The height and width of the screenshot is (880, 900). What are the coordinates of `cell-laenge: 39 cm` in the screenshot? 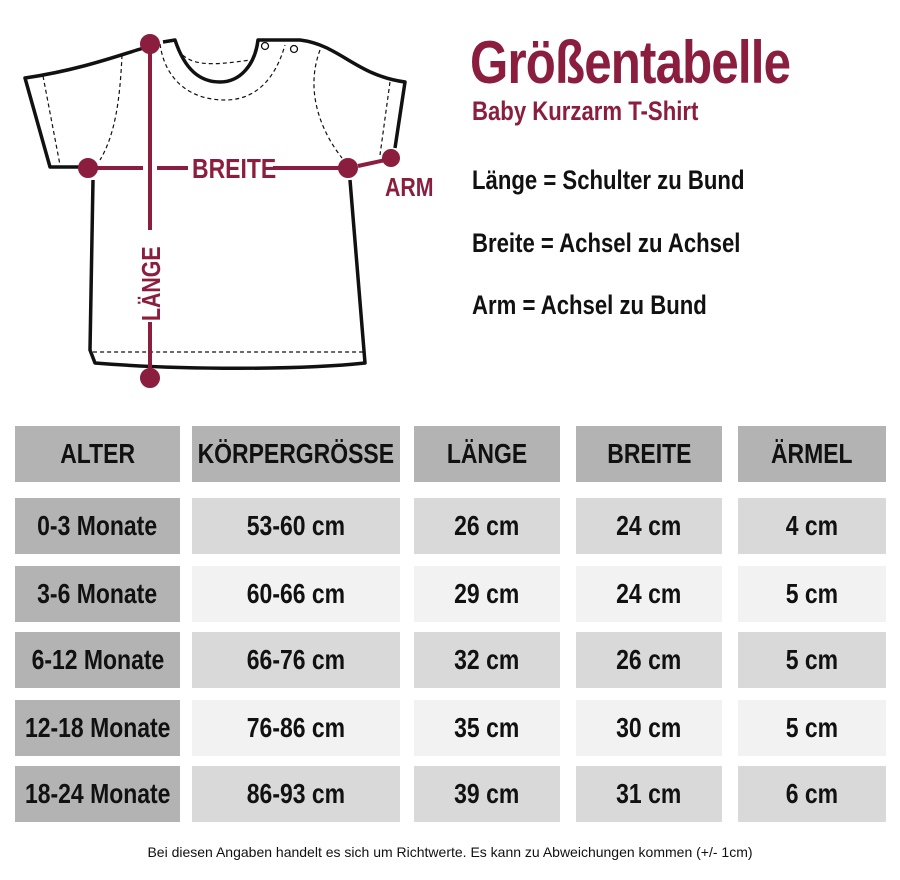 It's located at (487, 794).